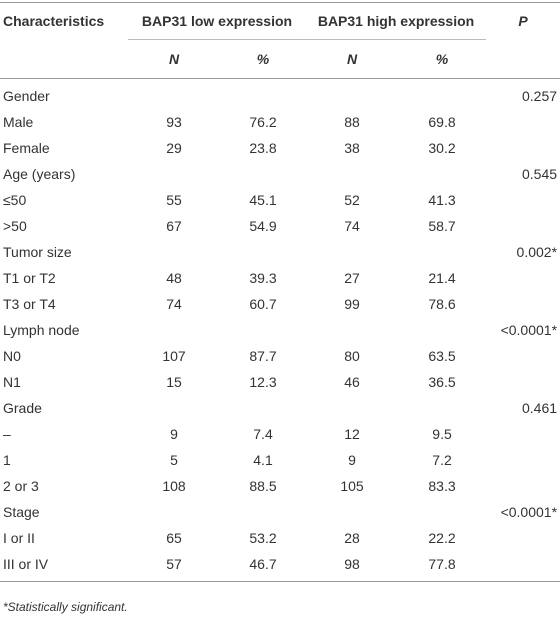  I want to click on group-row: Lymph node <0.0001*, so click(280, 330).